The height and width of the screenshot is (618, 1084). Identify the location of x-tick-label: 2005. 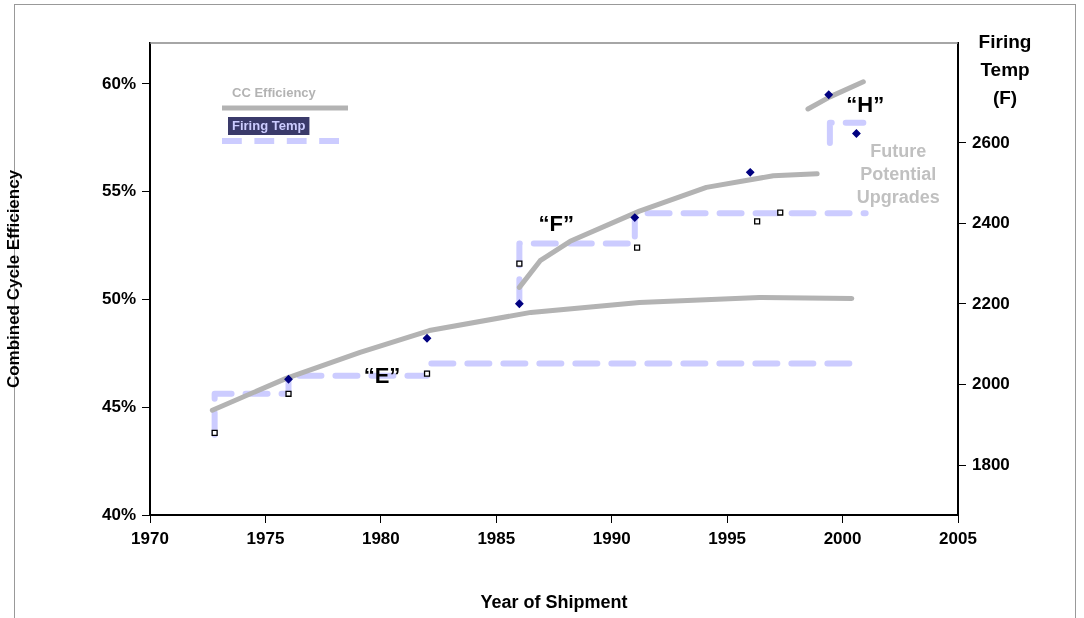
(958, 538).